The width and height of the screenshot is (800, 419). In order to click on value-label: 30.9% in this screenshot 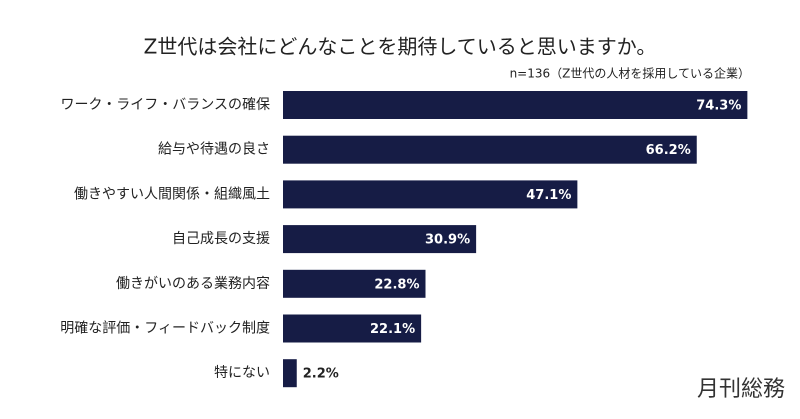, I will do `click(447, 240)`.